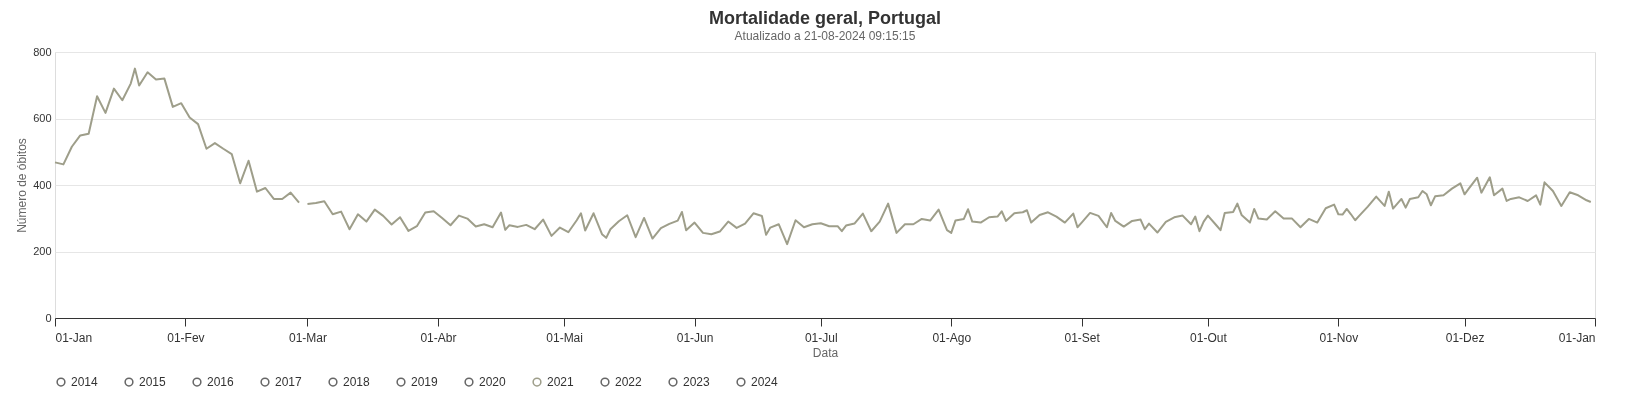 Image resolution: width=1626 pixels, height=397 pixels. Describe the element at coordinates (425, 382) in the screenshot. I see `legend-label: 2019` at that location.